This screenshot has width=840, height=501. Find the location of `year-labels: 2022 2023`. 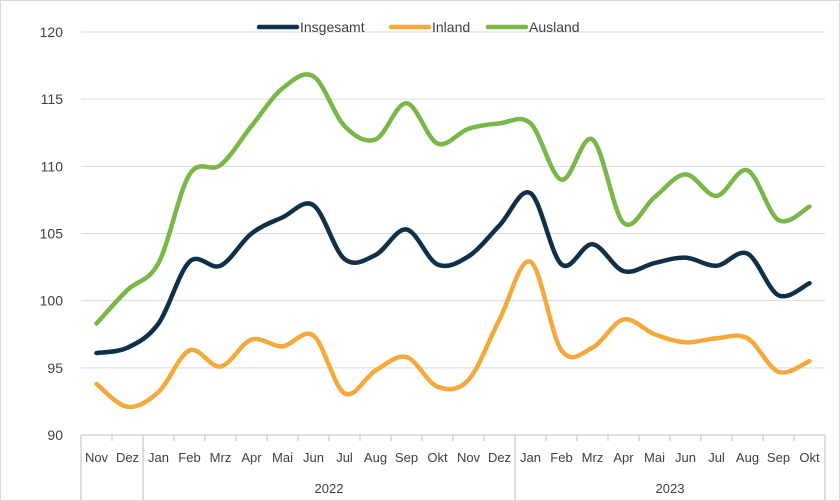

year-labels: 2022 2023 is located at coordinates (500, 488).